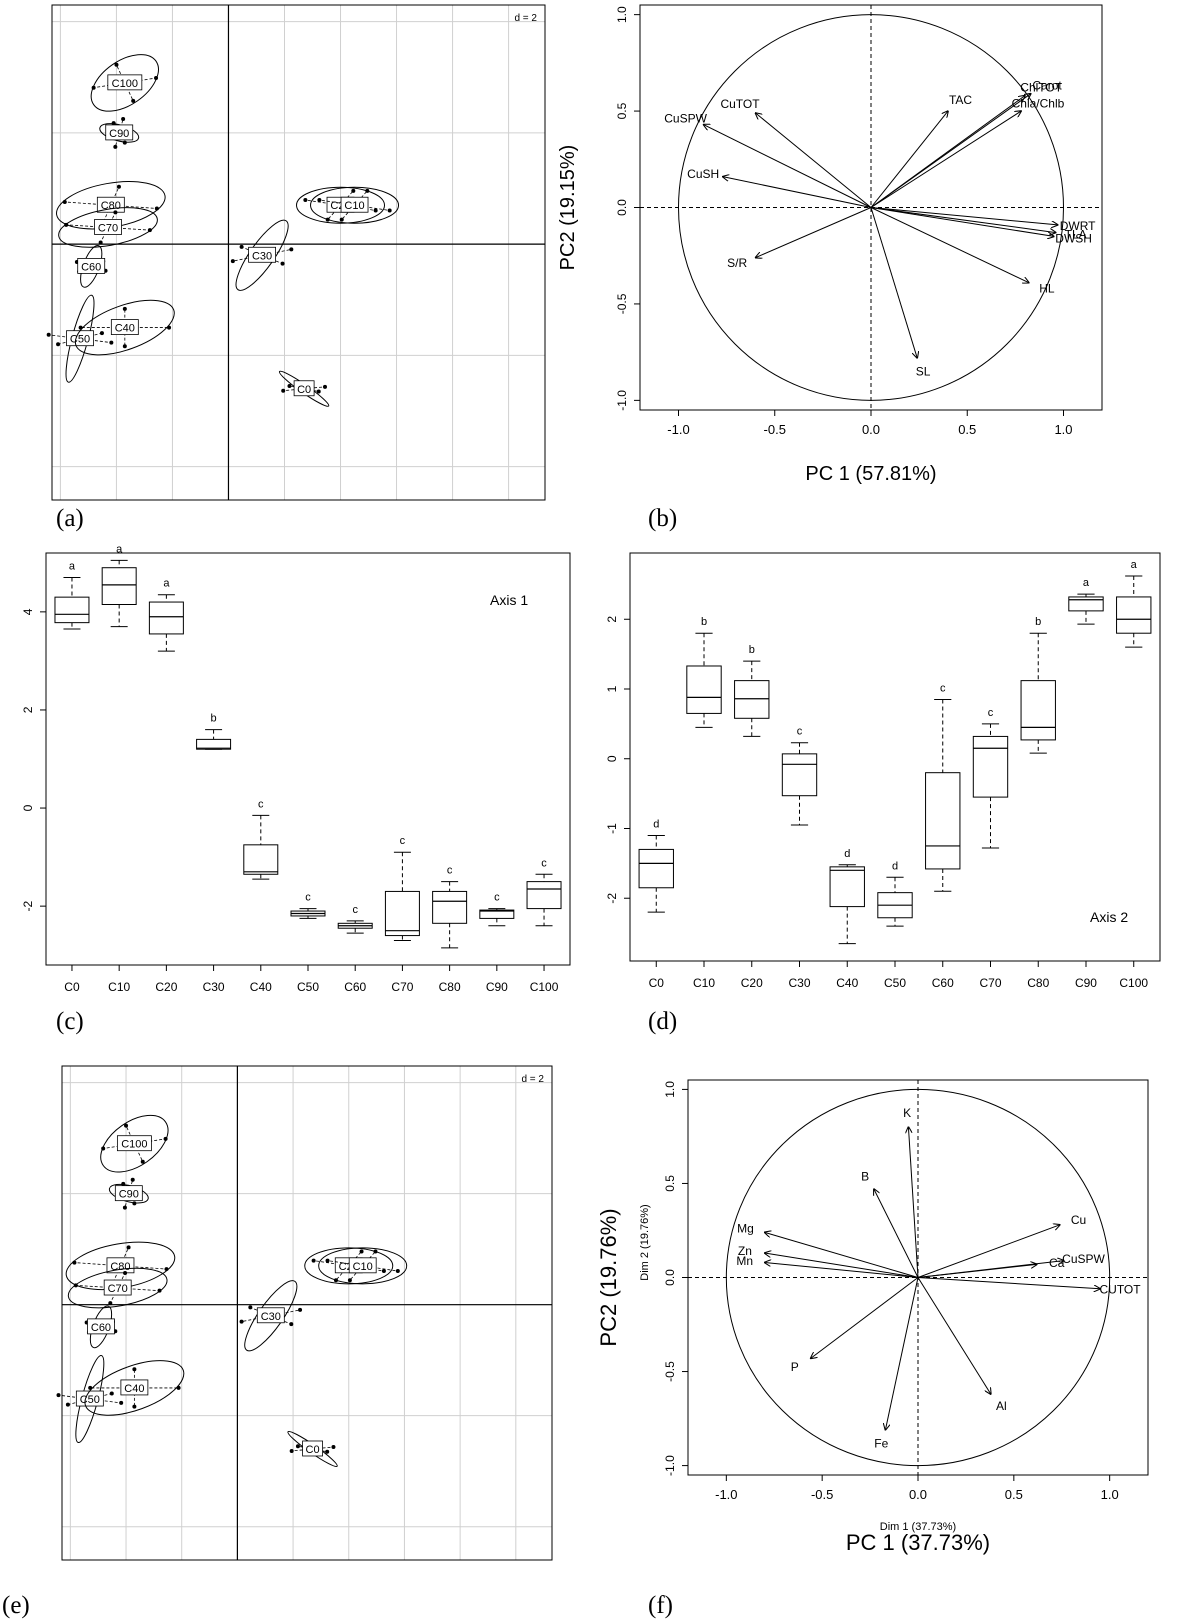  I want to click on y-tick-label: -1.0, so click(622, 400).